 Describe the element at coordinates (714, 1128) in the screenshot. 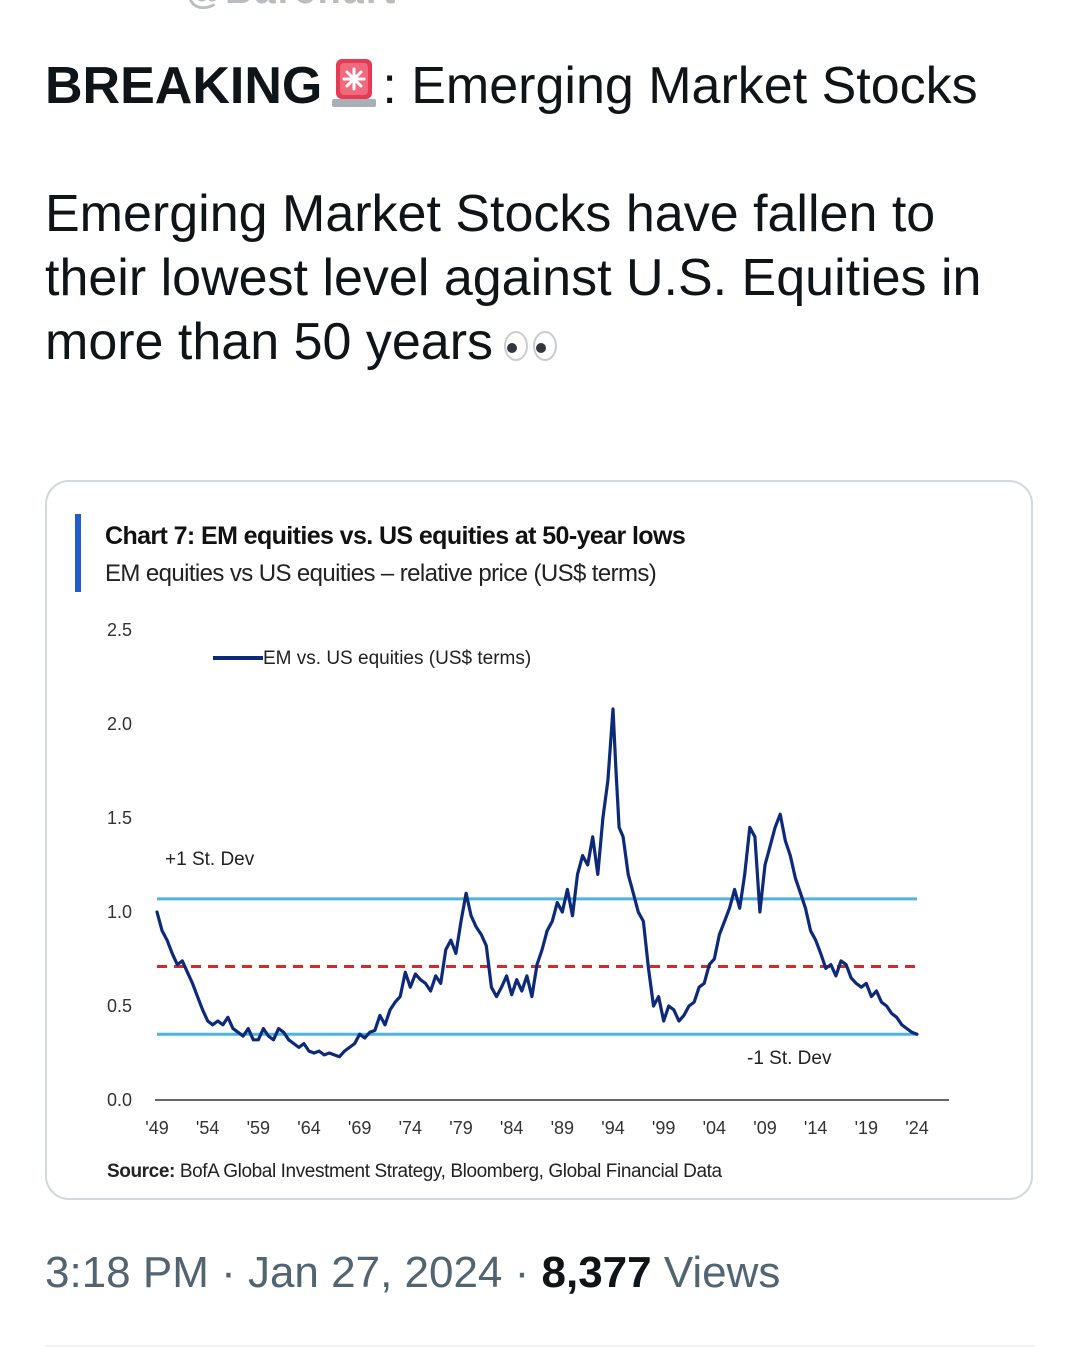

I see `x-tick-label: '04` at that location.